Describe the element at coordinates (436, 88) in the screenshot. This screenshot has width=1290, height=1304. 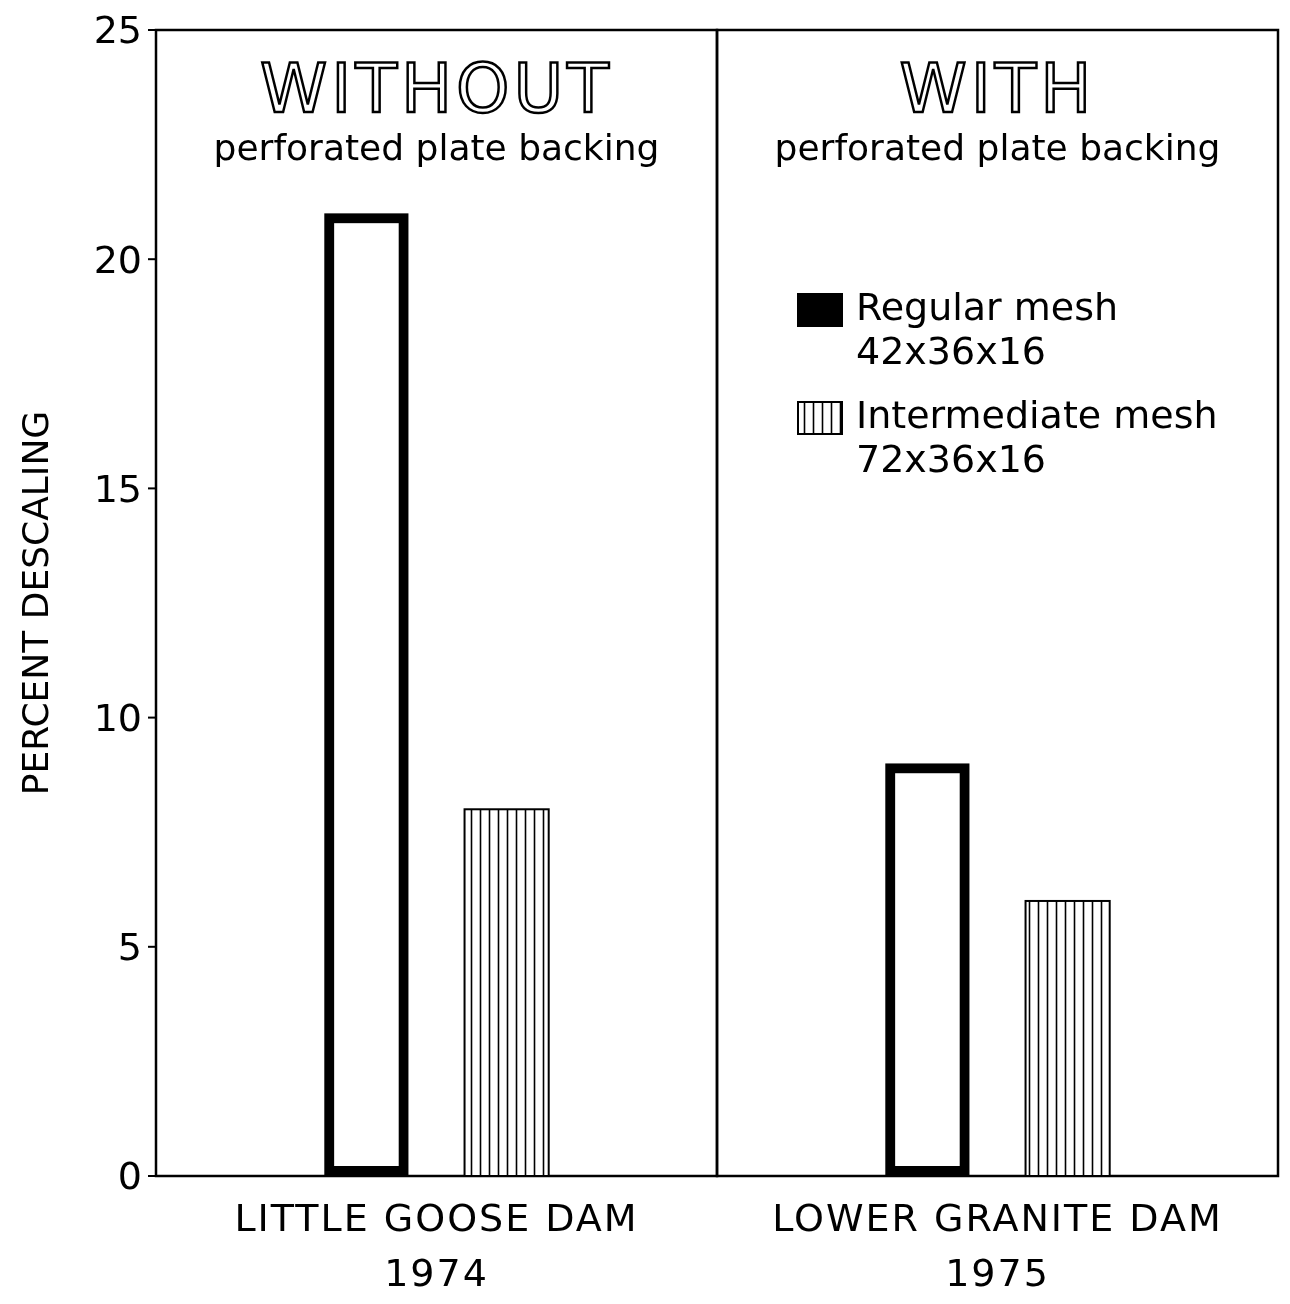
I see `chart-title: WITHOUT` at that location.